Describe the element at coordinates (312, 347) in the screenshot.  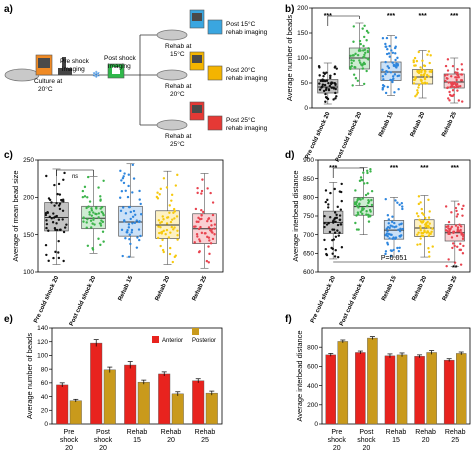
I see `y-tick-label: 800` at that location.